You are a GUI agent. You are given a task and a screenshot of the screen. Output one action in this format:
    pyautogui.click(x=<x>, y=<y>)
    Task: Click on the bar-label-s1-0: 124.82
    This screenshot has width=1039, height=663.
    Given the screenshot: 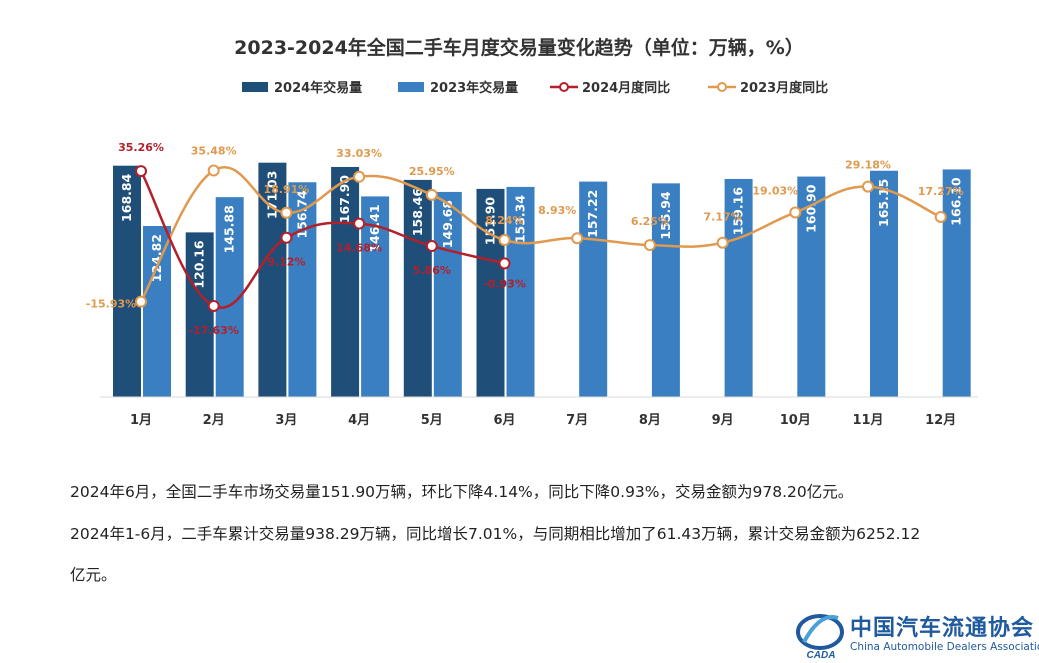 What is the action you would take?
    pyautogui.click(x=156, y=258)
    